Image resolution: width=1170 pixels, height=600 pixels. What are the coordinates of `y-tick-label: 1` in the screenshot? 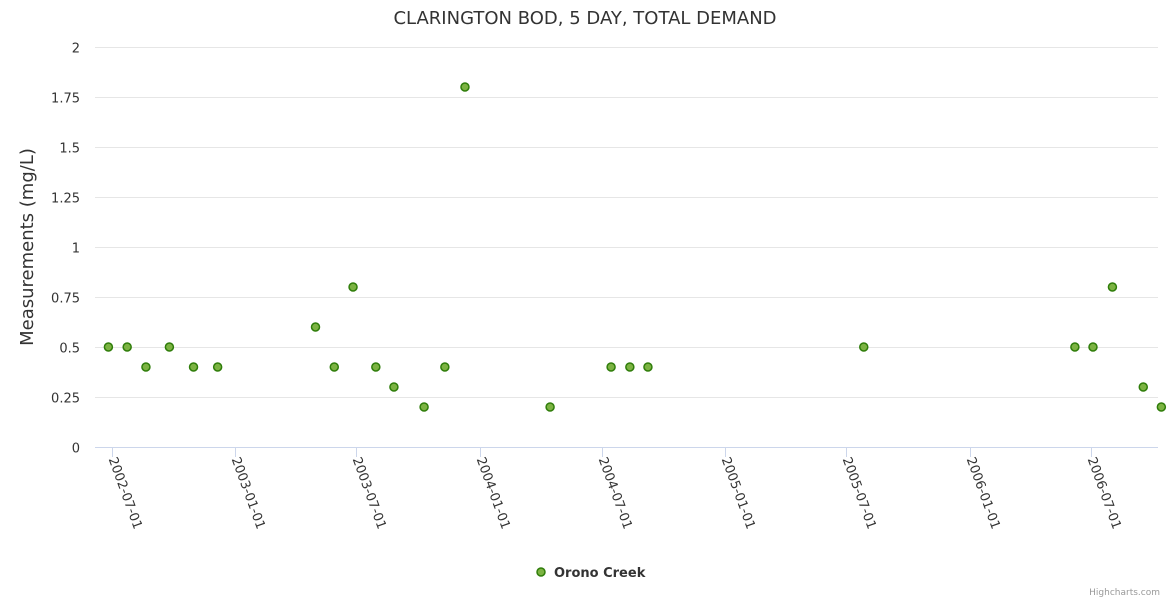 It's located at (76, 249).